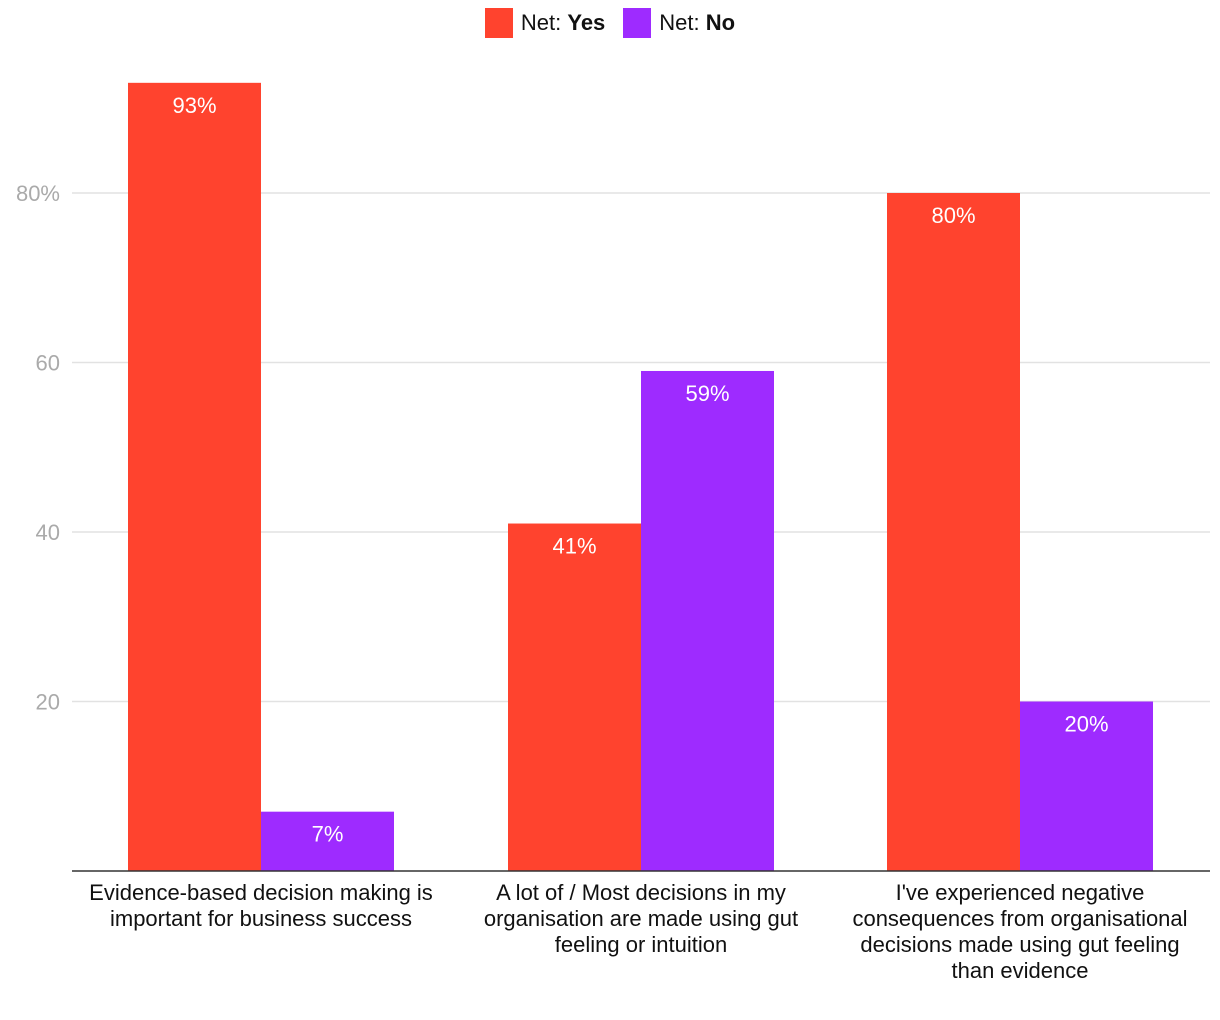  I want to click on legend-prefix-yes: Net:, so click(544, 22).